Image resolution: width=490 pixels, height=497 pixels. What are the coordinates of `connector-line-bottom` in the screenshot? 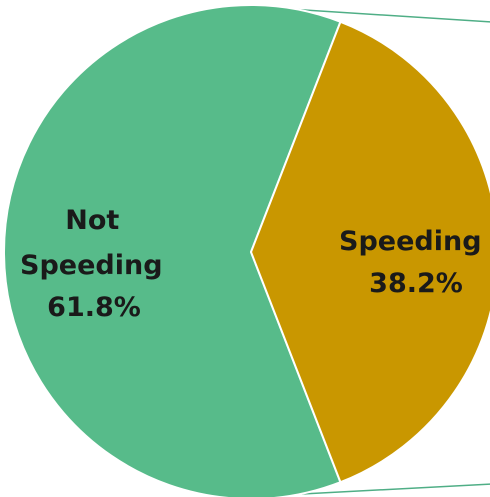 It's located at (395, 489).